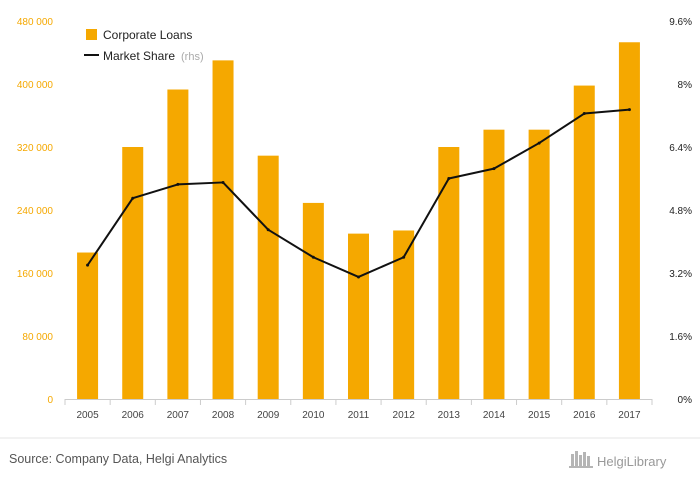 The width and height of the screenshot is (700, 483). Describe the element at coordinates (313, 415) in the screenshot. I see `x-tick-label: 2010` at that location.